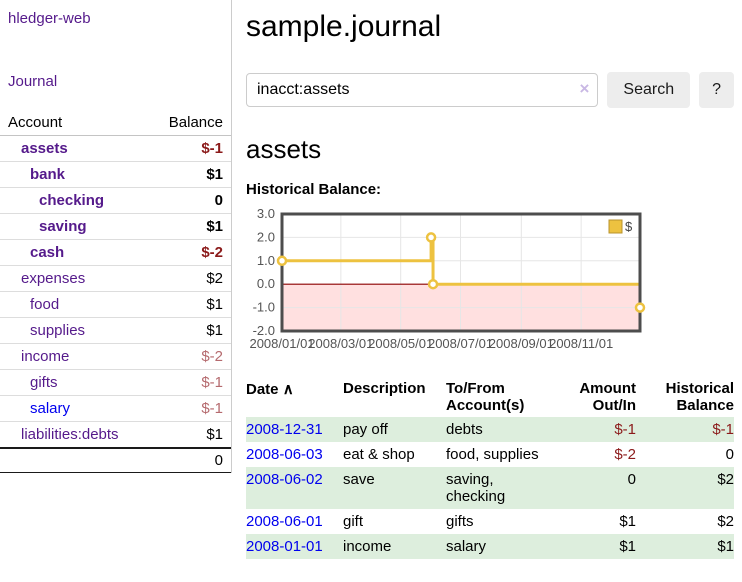  What do you see at coordinates (115, 174) in the screenshot?
I see `account-row: bank $1` at bounding box center [115, 174].